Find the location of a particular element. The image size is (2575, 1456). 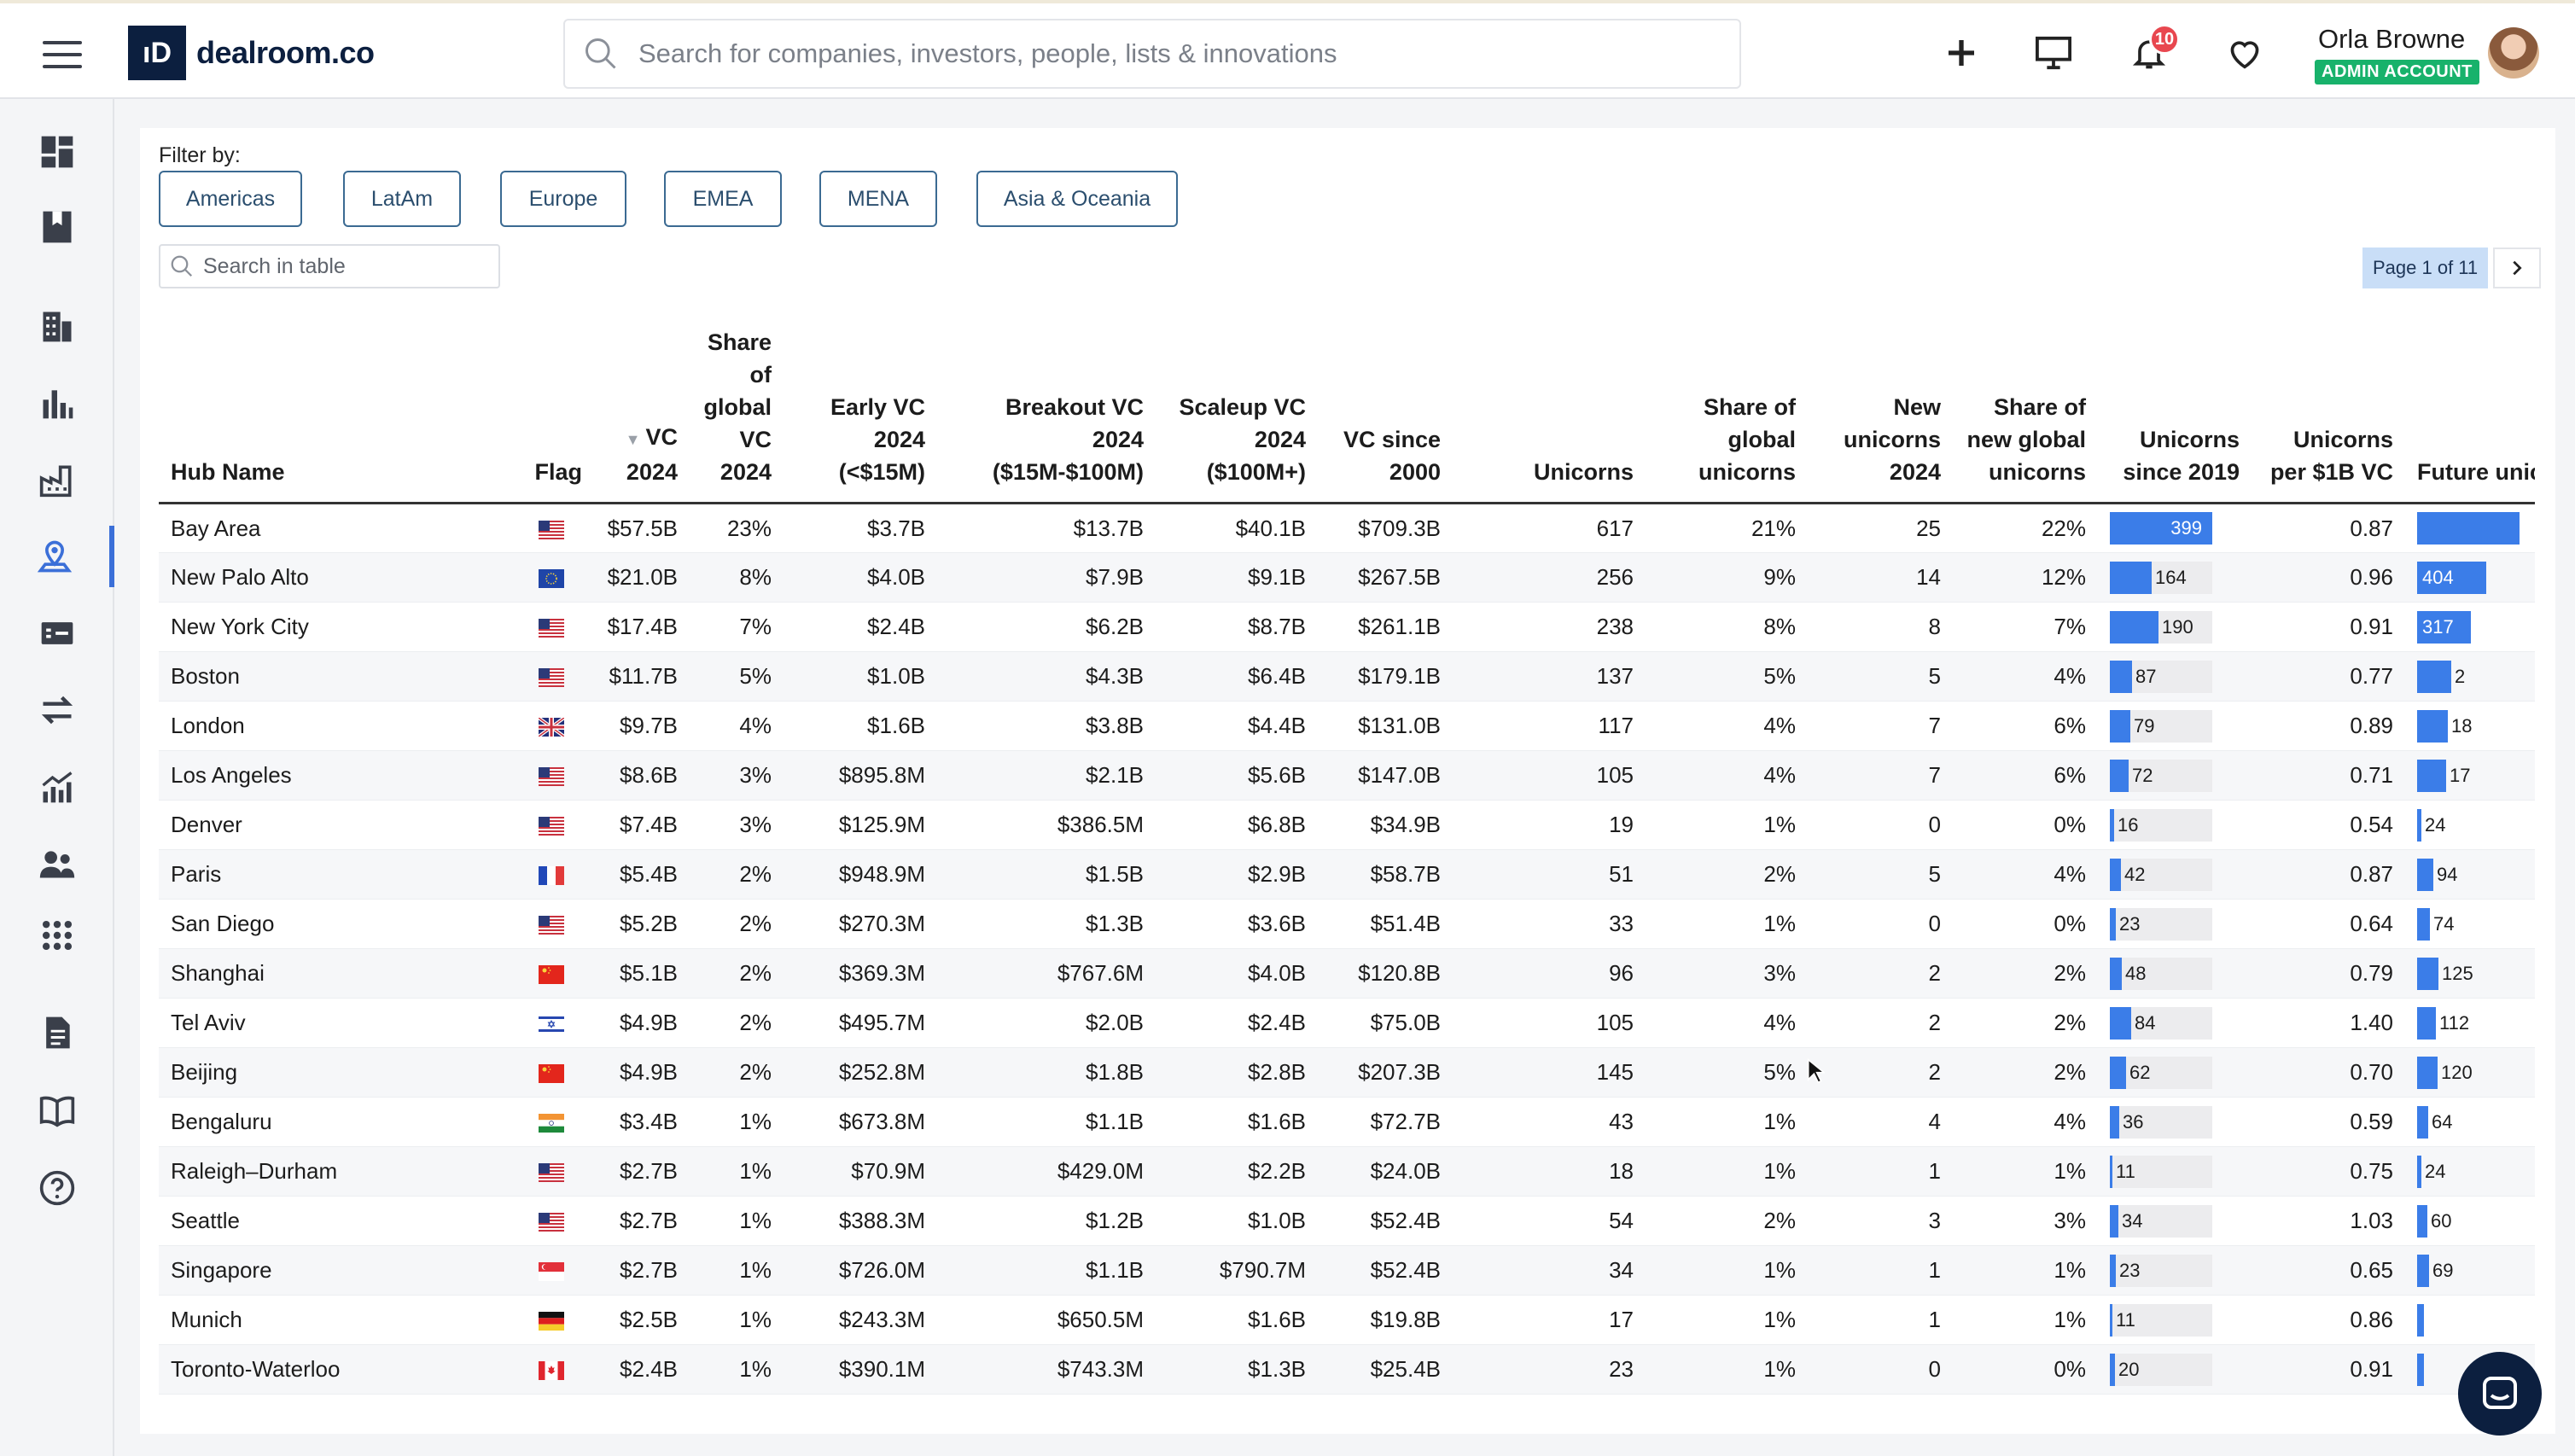

sidebar-item-transactions is located at coordinates (57, 710).